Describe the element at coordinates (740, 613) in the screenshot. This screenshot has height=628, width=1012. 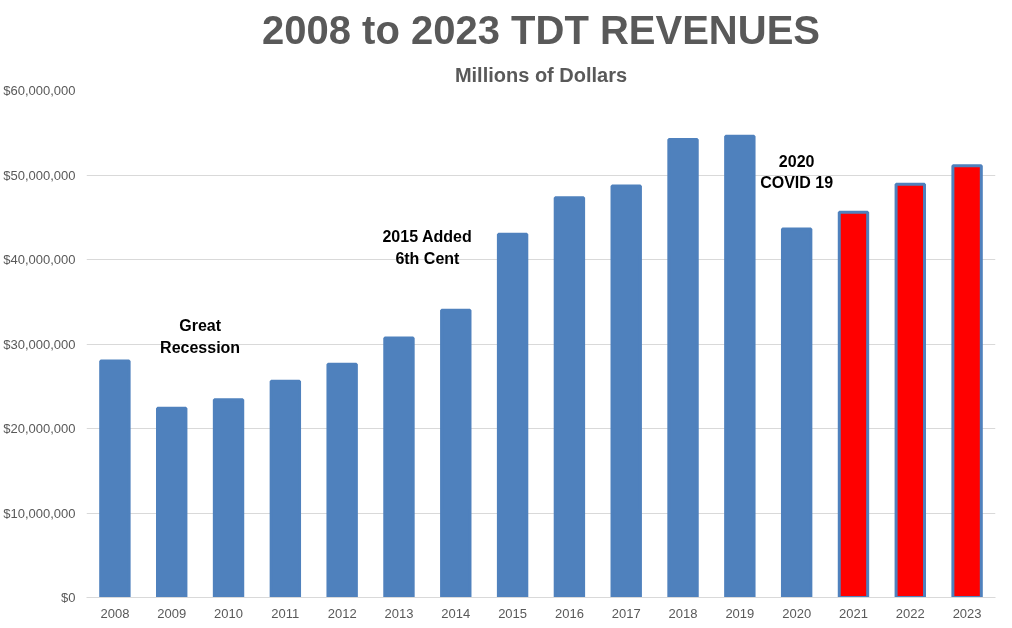
I see `x-tick-label: 2019` at that location.